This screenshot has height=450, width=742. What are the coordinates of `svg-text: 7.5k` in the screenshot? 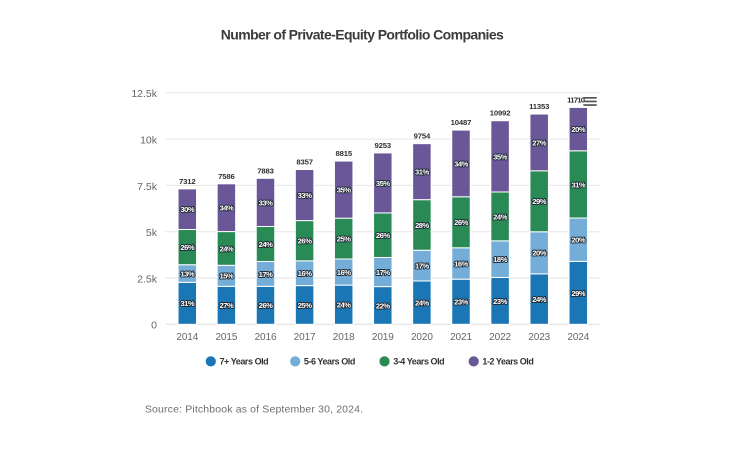 It's located at (147, 187).